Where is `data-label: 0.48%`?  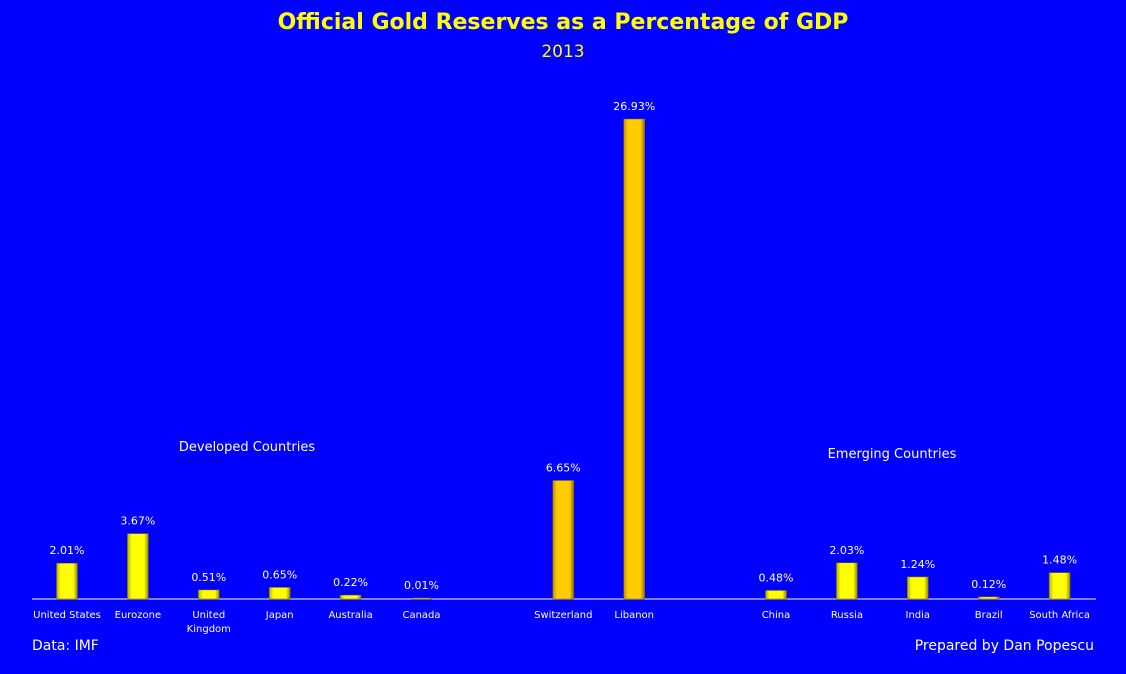 data-label: 0.48% is located at coordinates (776, 577).